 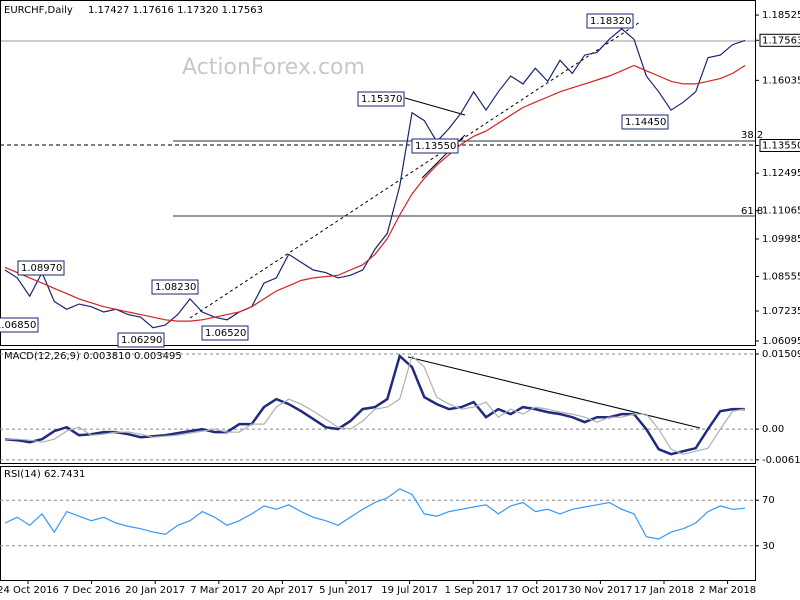 I want to click on x-tick-label: 20 Jan 2017, so click(x=155, y=590).